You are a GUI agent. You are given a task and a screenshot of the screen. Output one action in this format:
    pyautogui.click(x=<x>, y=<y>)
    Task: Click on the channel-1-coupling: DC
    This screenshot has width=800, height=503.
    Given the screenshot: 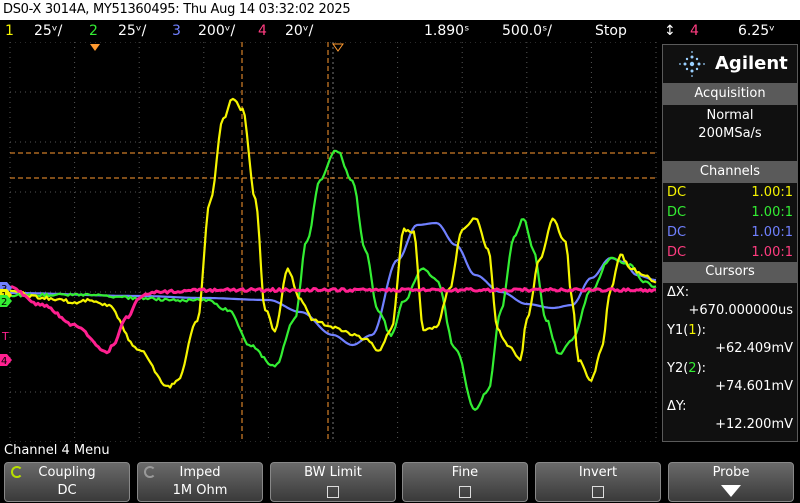 What is the action you would take?
    pyautogui.click(x=677, y=192)
    